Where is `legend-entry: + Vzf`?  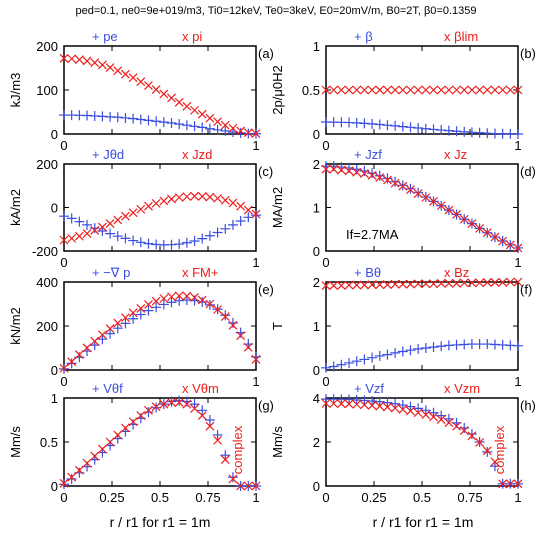 legend-entry: + Vzf is located at coordinates (369, 388).